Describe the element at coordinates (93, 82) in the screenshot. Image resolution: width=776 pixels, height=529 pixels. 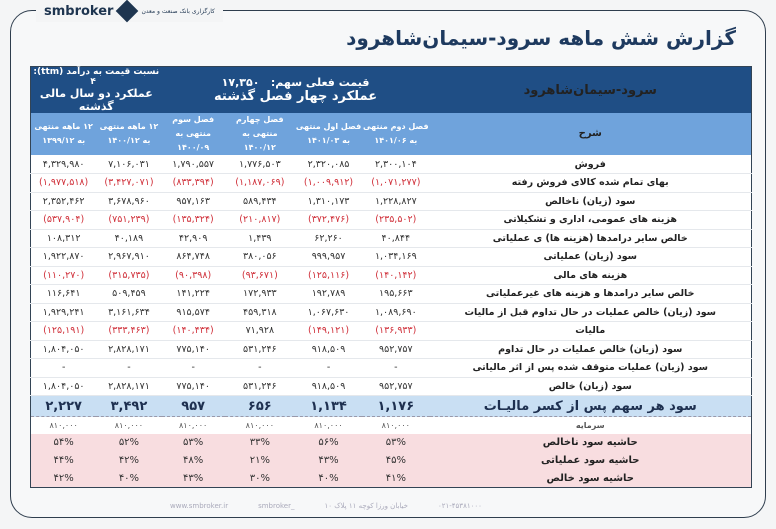
I see `pe-value: ۴` at that location.